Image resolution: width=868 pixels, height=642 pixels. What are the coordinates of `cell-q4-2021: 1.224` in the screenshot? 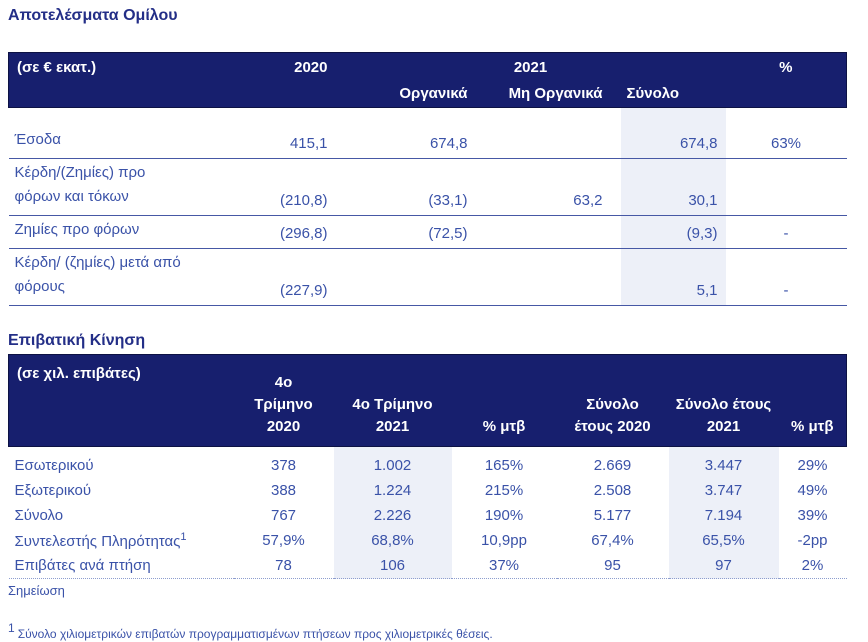 It's located at (392, 490).